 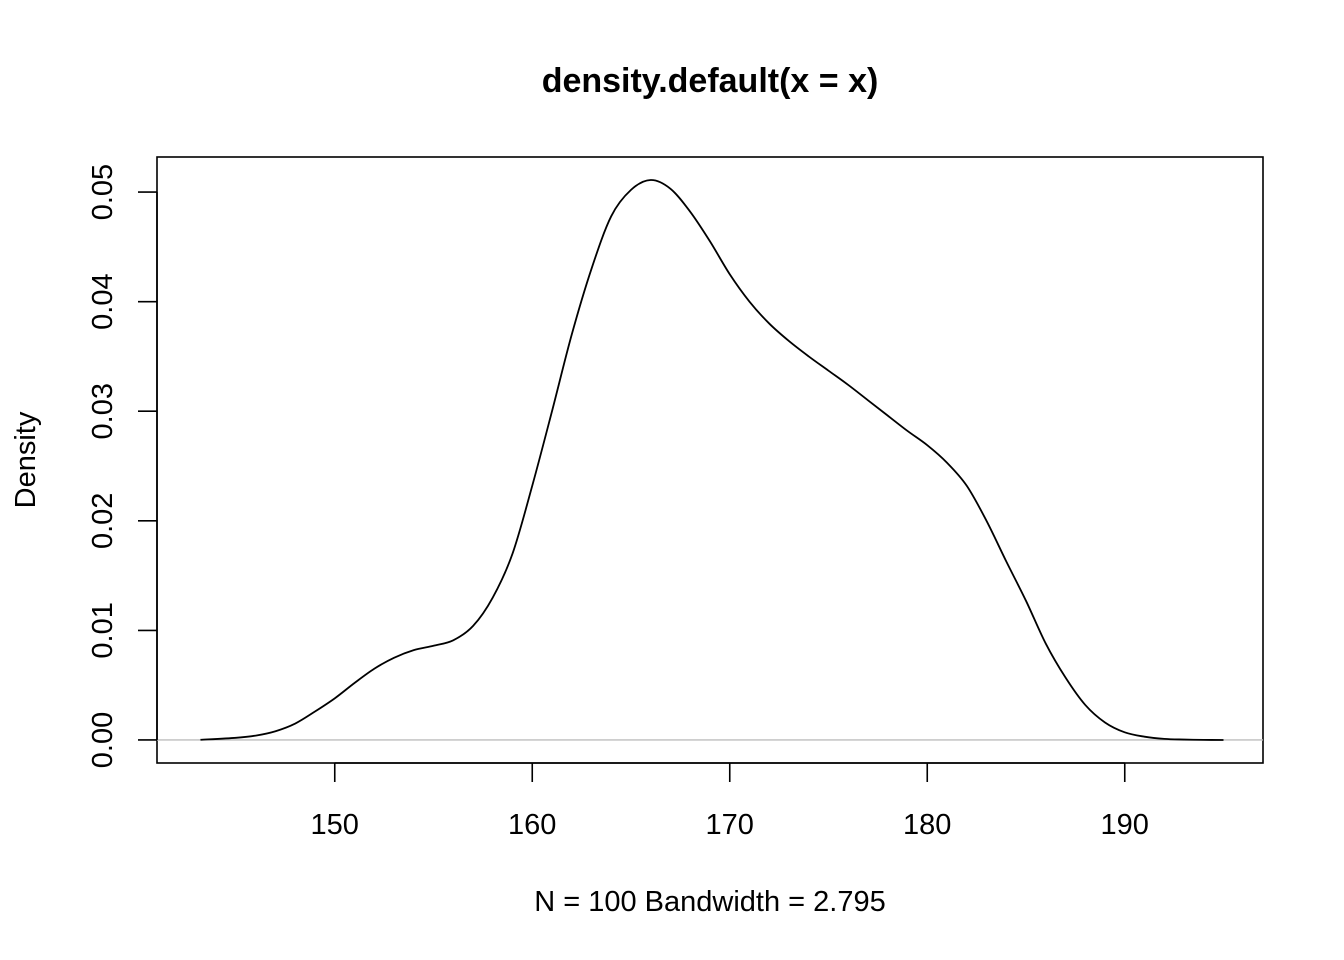 What do you see at coordinates (730, 825) in the screenshot?
I see `x-tick-label: 170` at bounding box center [730, 825].